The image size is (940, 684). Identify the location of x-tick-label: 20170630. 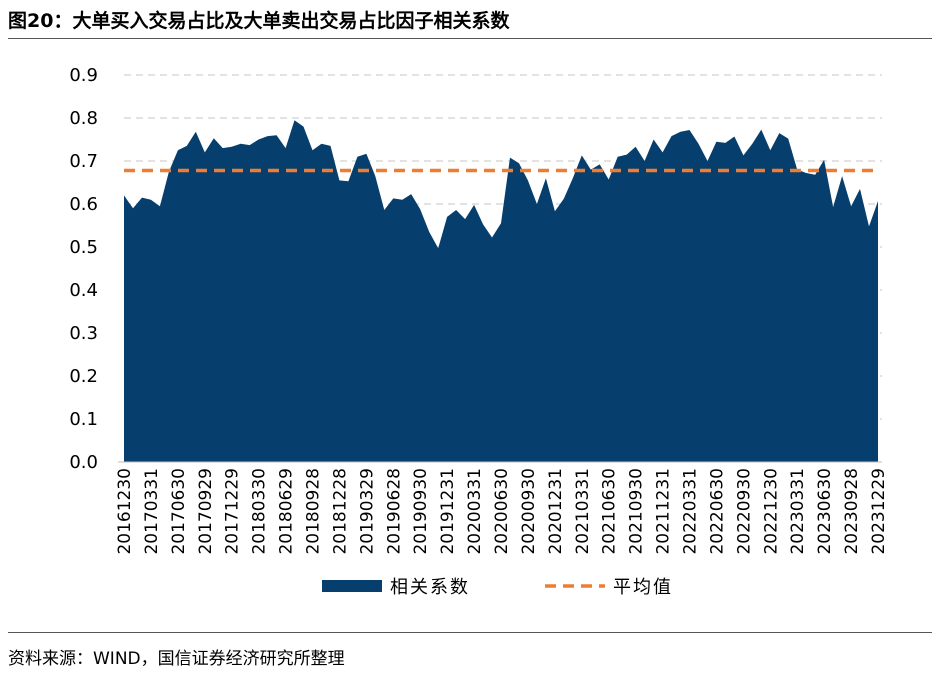
(179, 511).